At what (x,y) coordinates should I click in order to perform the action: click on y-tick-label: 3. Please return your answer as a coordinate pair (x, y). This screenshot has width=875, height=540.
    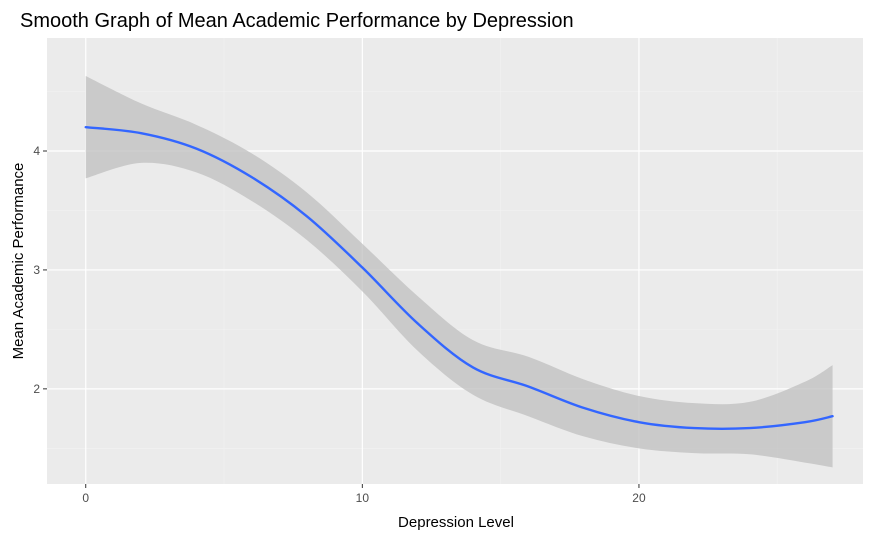
    Looking at the image, I should click on (36, 270).